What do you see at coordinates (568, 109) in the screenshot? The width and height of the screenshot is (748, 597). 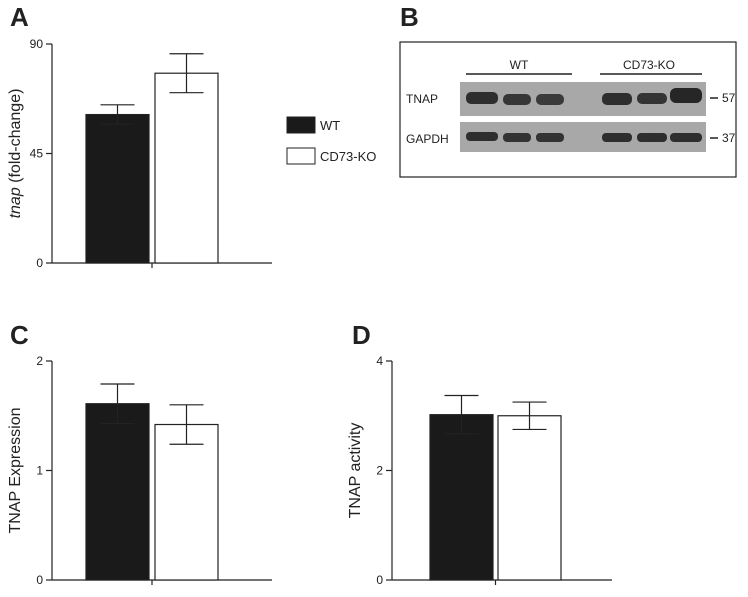 I see `western-blot: WT CD73-KO TNAP GAPDH 57 37` at bounding box center [568, 109].